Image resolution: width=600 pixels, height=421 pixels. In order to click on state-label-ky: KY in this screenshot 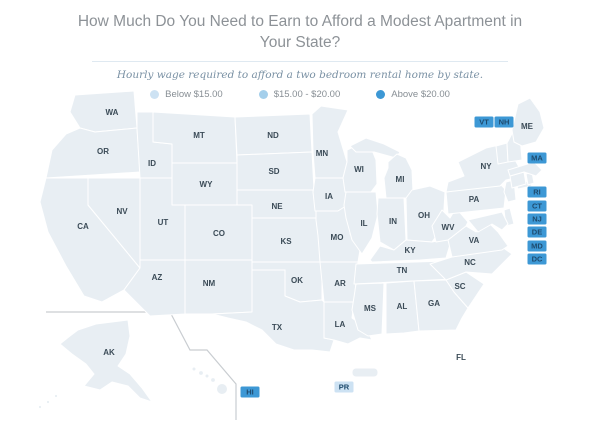, I will do `click(410, 250)`.